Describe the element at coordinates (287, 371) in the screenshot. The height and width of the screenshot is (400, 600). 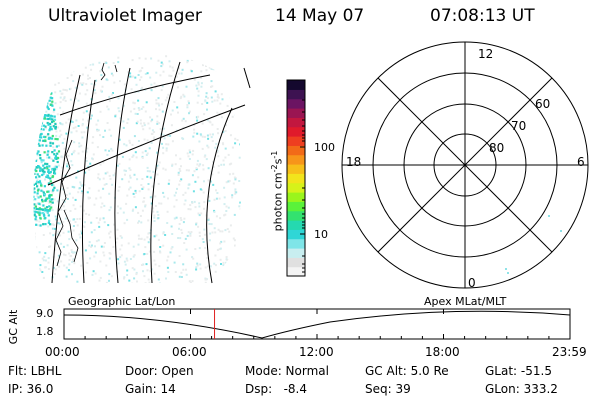
I see `footer-mode: Mode: Normal` at that location.